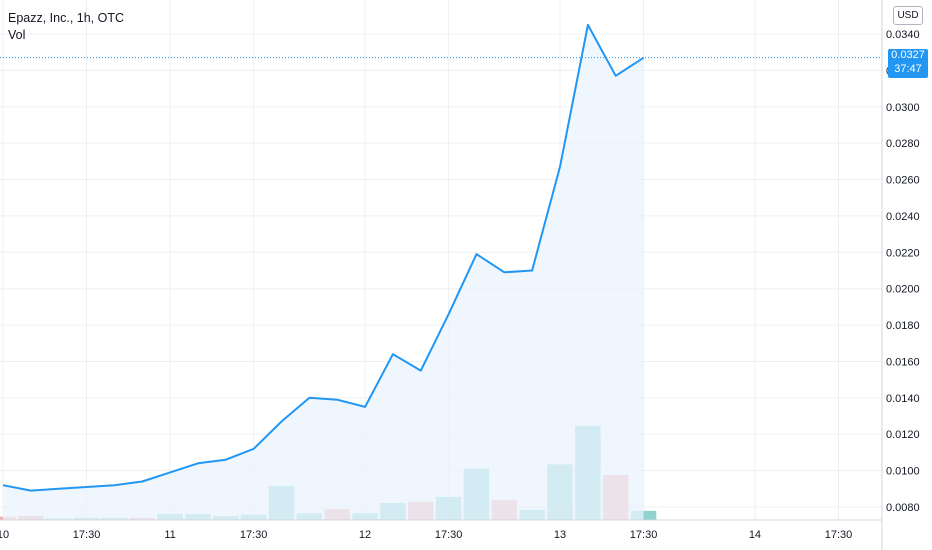 The height and width of the screenshot is (550, 932). Describe the element at coordinates (903, 290) in the screenshot. I see `y-tick-label: 0.0200` at that location.